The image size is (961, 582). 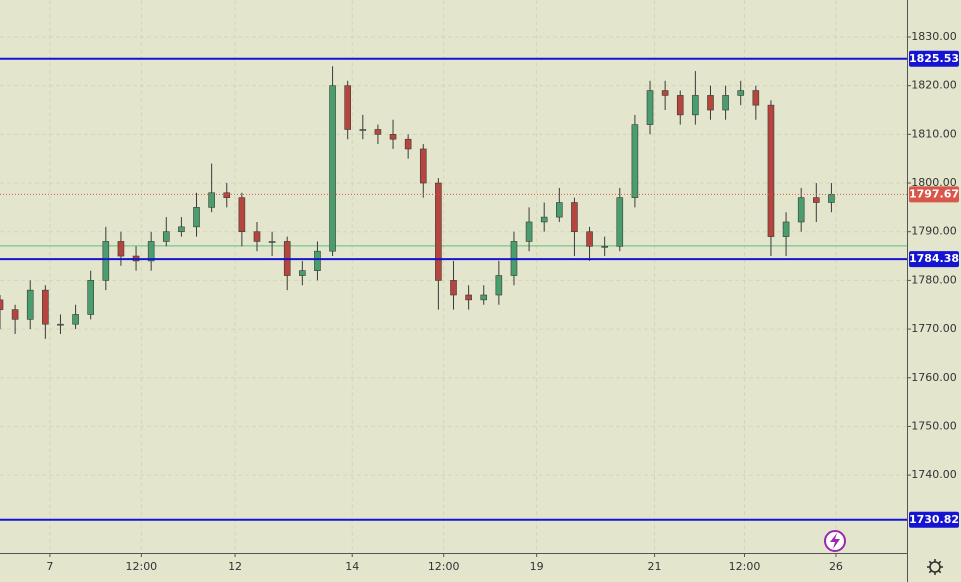 What do you see at coordinates (934, 328) in the screenshot?
I see `y-tick-label: 1770.00` at bounding box center [934, 328].